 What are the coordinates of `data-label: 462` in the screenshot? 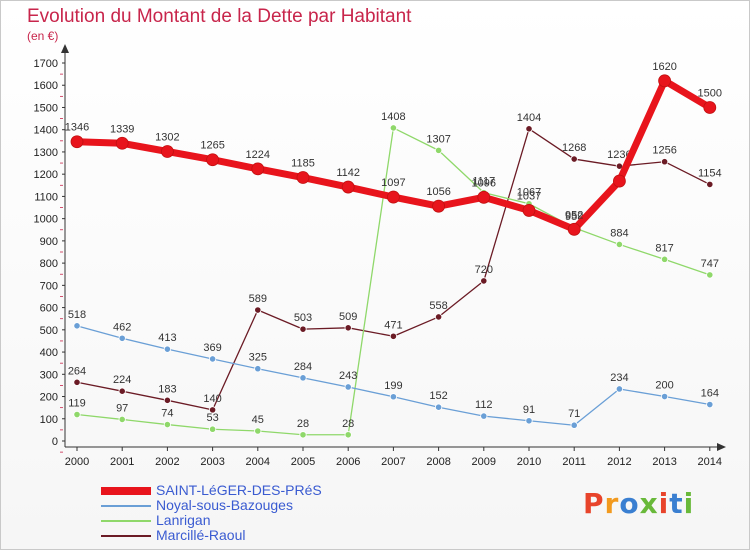 It's located at (122, 327).